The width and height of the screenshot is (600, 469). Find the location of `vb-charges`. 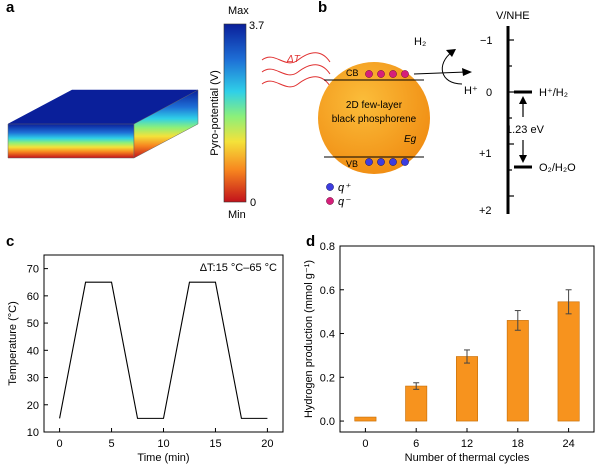

vb-charges is located at coordinates (387, 162).